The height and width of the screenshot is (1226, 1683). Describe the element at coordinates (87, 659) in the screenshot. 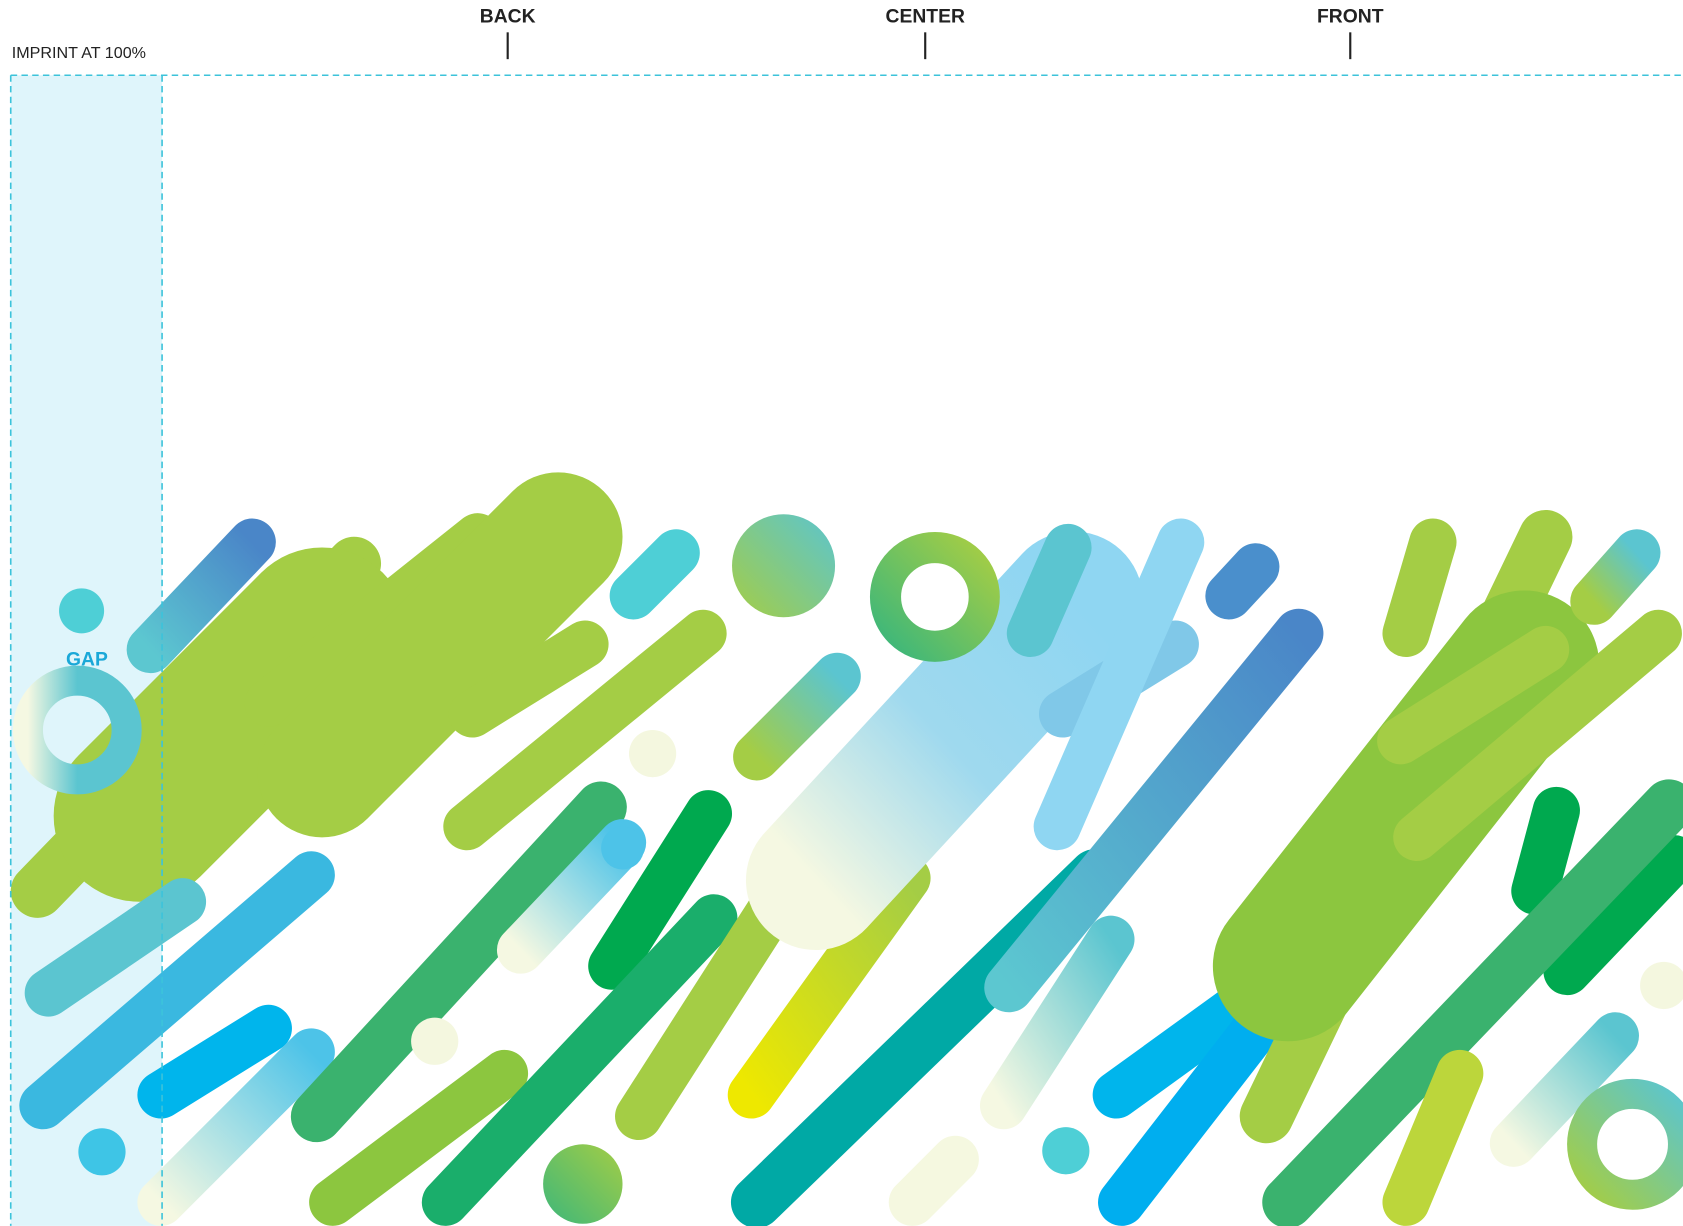

I see `gap-label: GAP` at that location.